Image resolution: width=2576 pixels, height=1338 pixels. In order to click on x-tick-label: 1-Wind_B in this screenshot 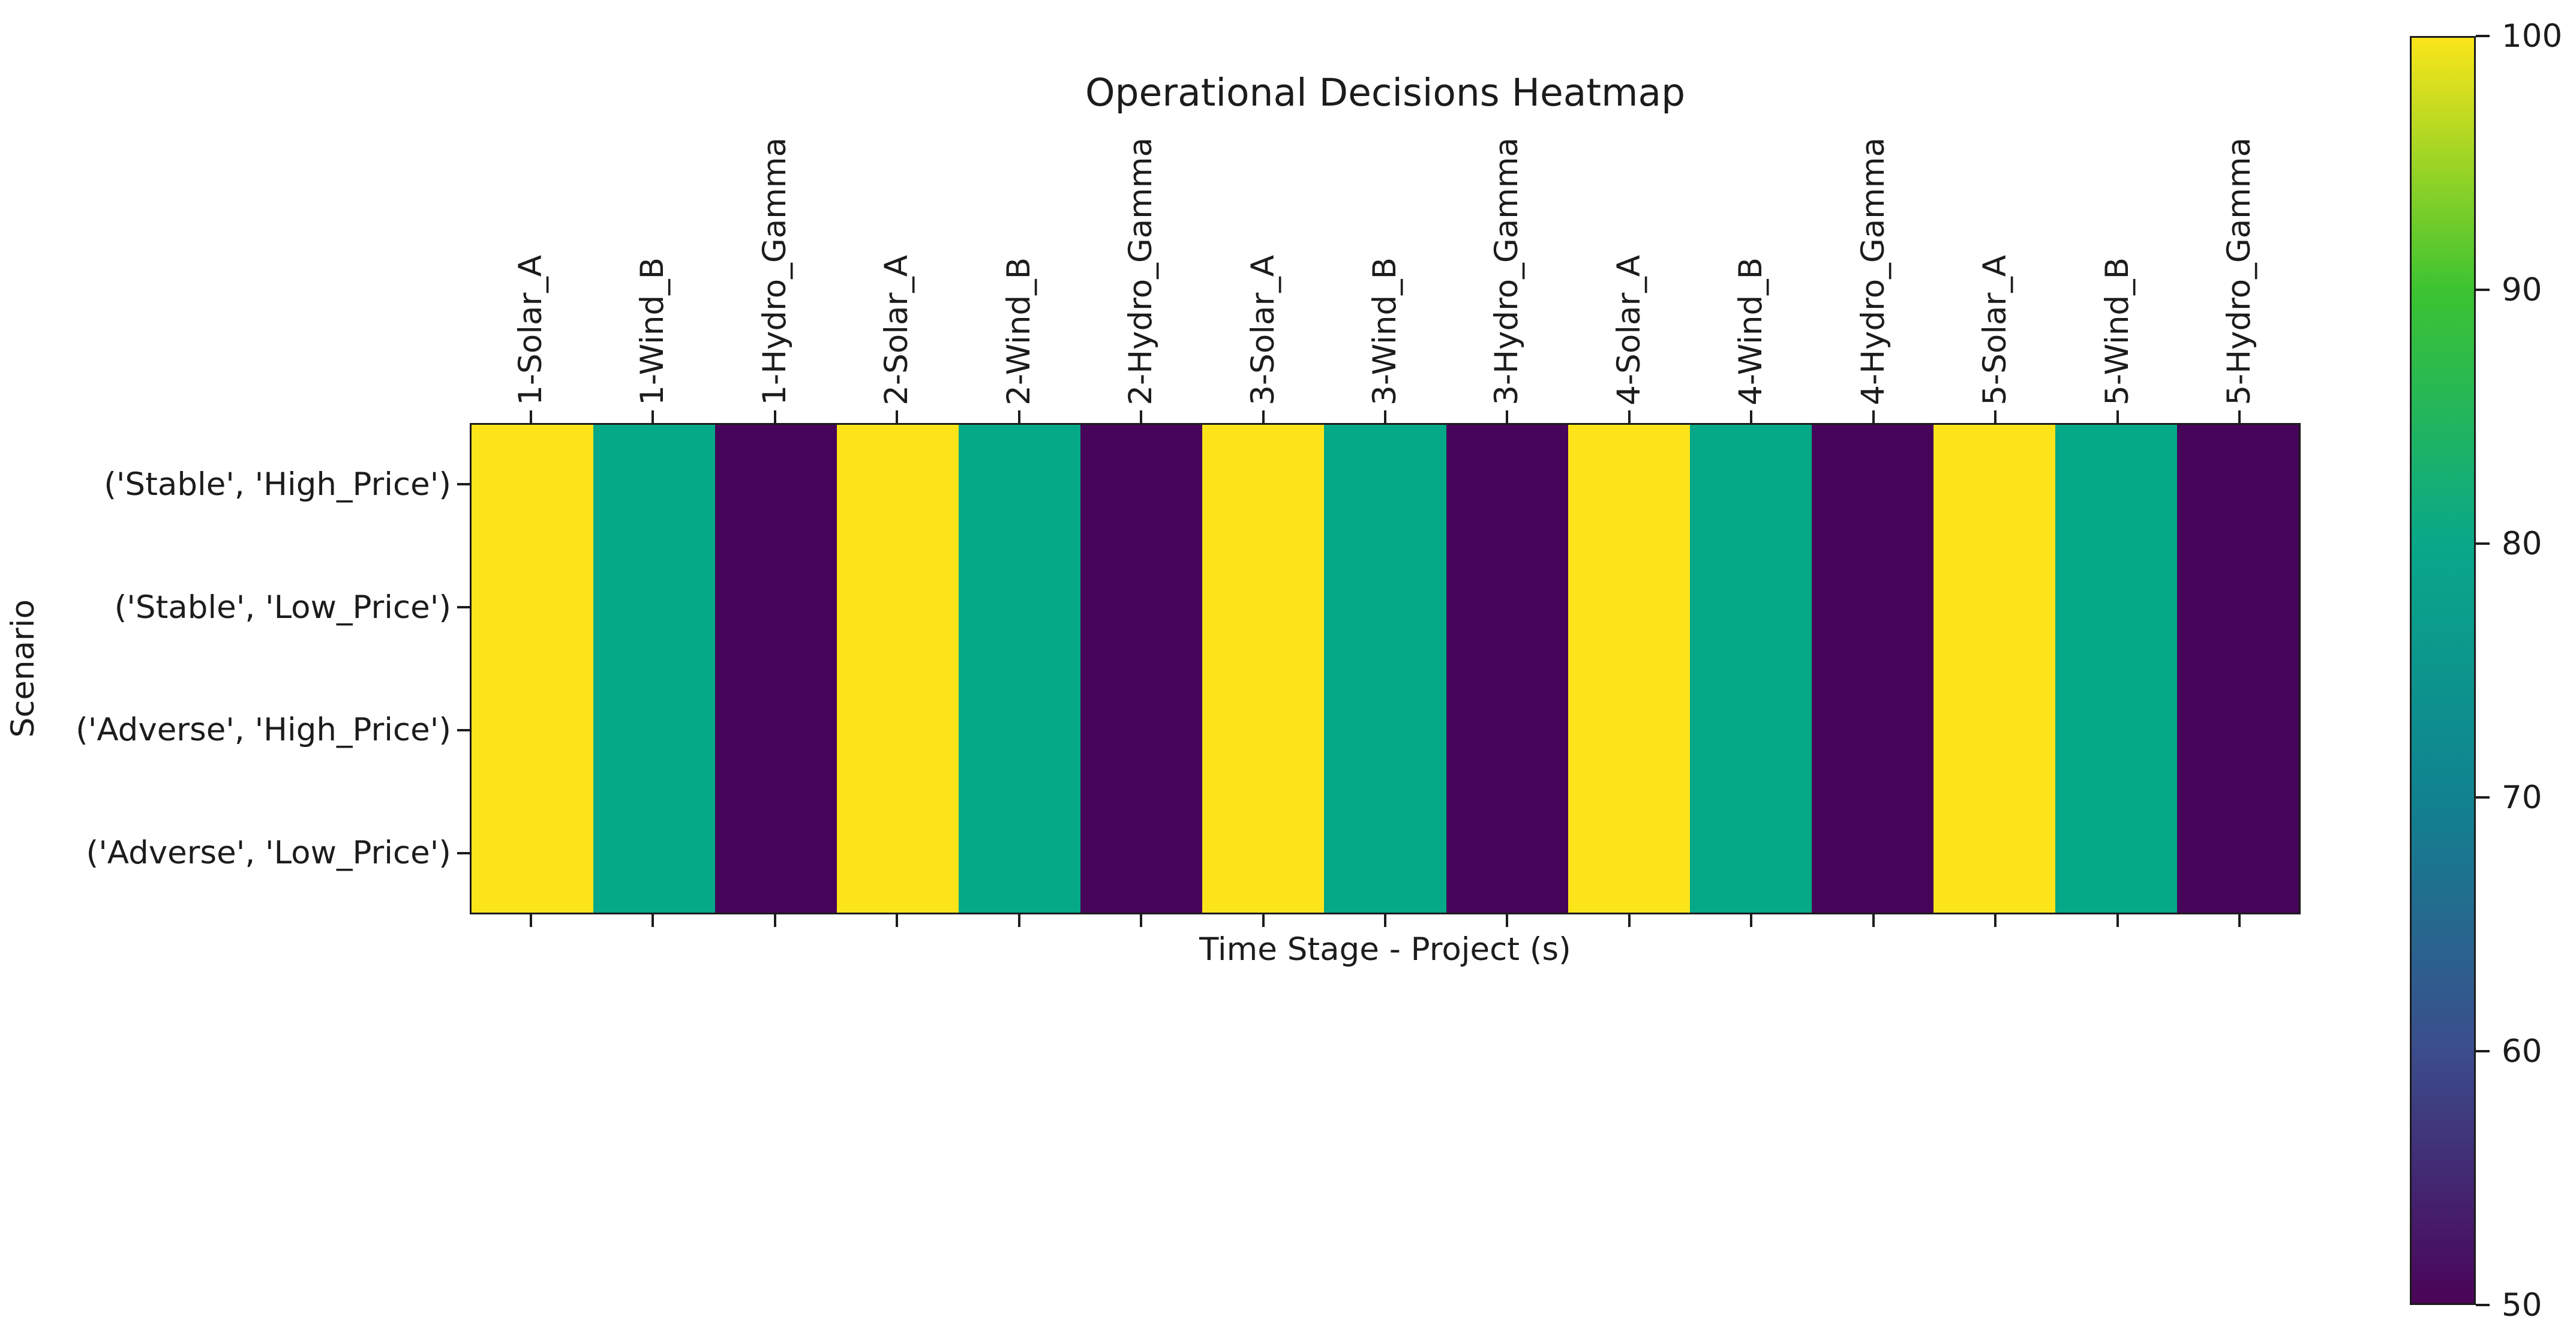, I will do `click(652, 331)`.